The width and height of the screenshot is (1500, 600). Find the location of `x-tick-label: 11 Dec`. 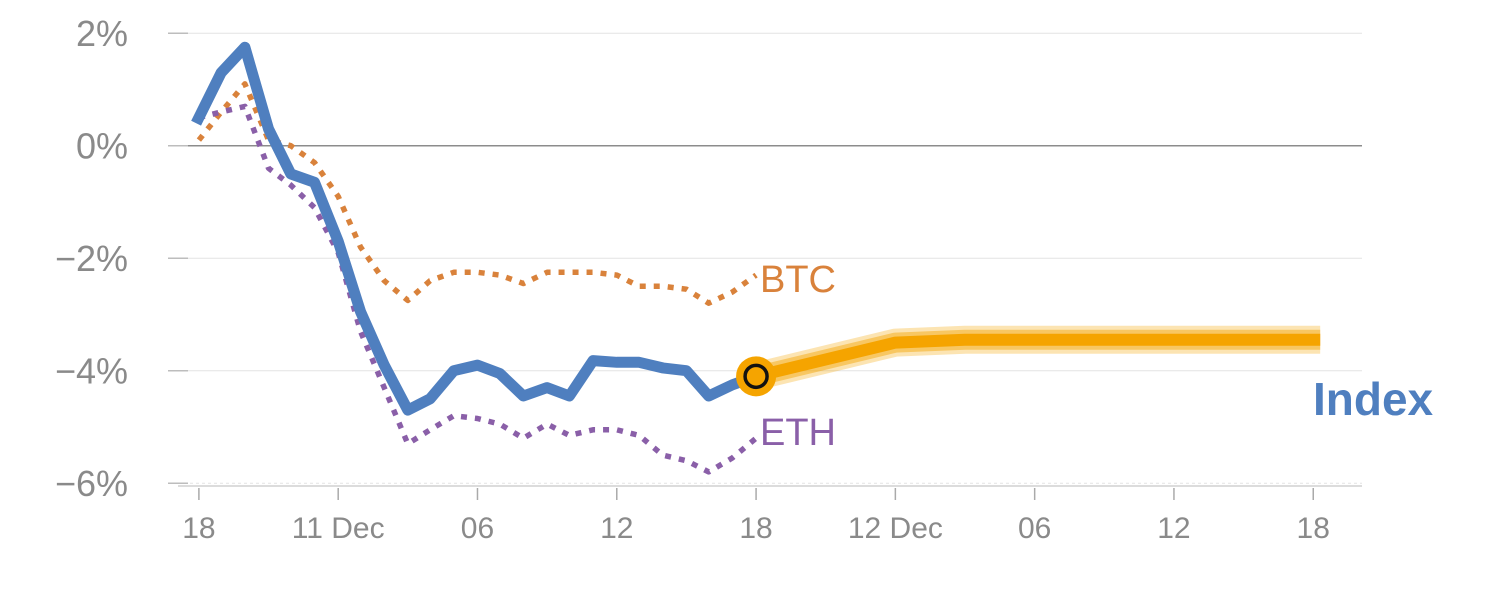

x-tick-label: 11 Dec is located at coordinates (338, 528).